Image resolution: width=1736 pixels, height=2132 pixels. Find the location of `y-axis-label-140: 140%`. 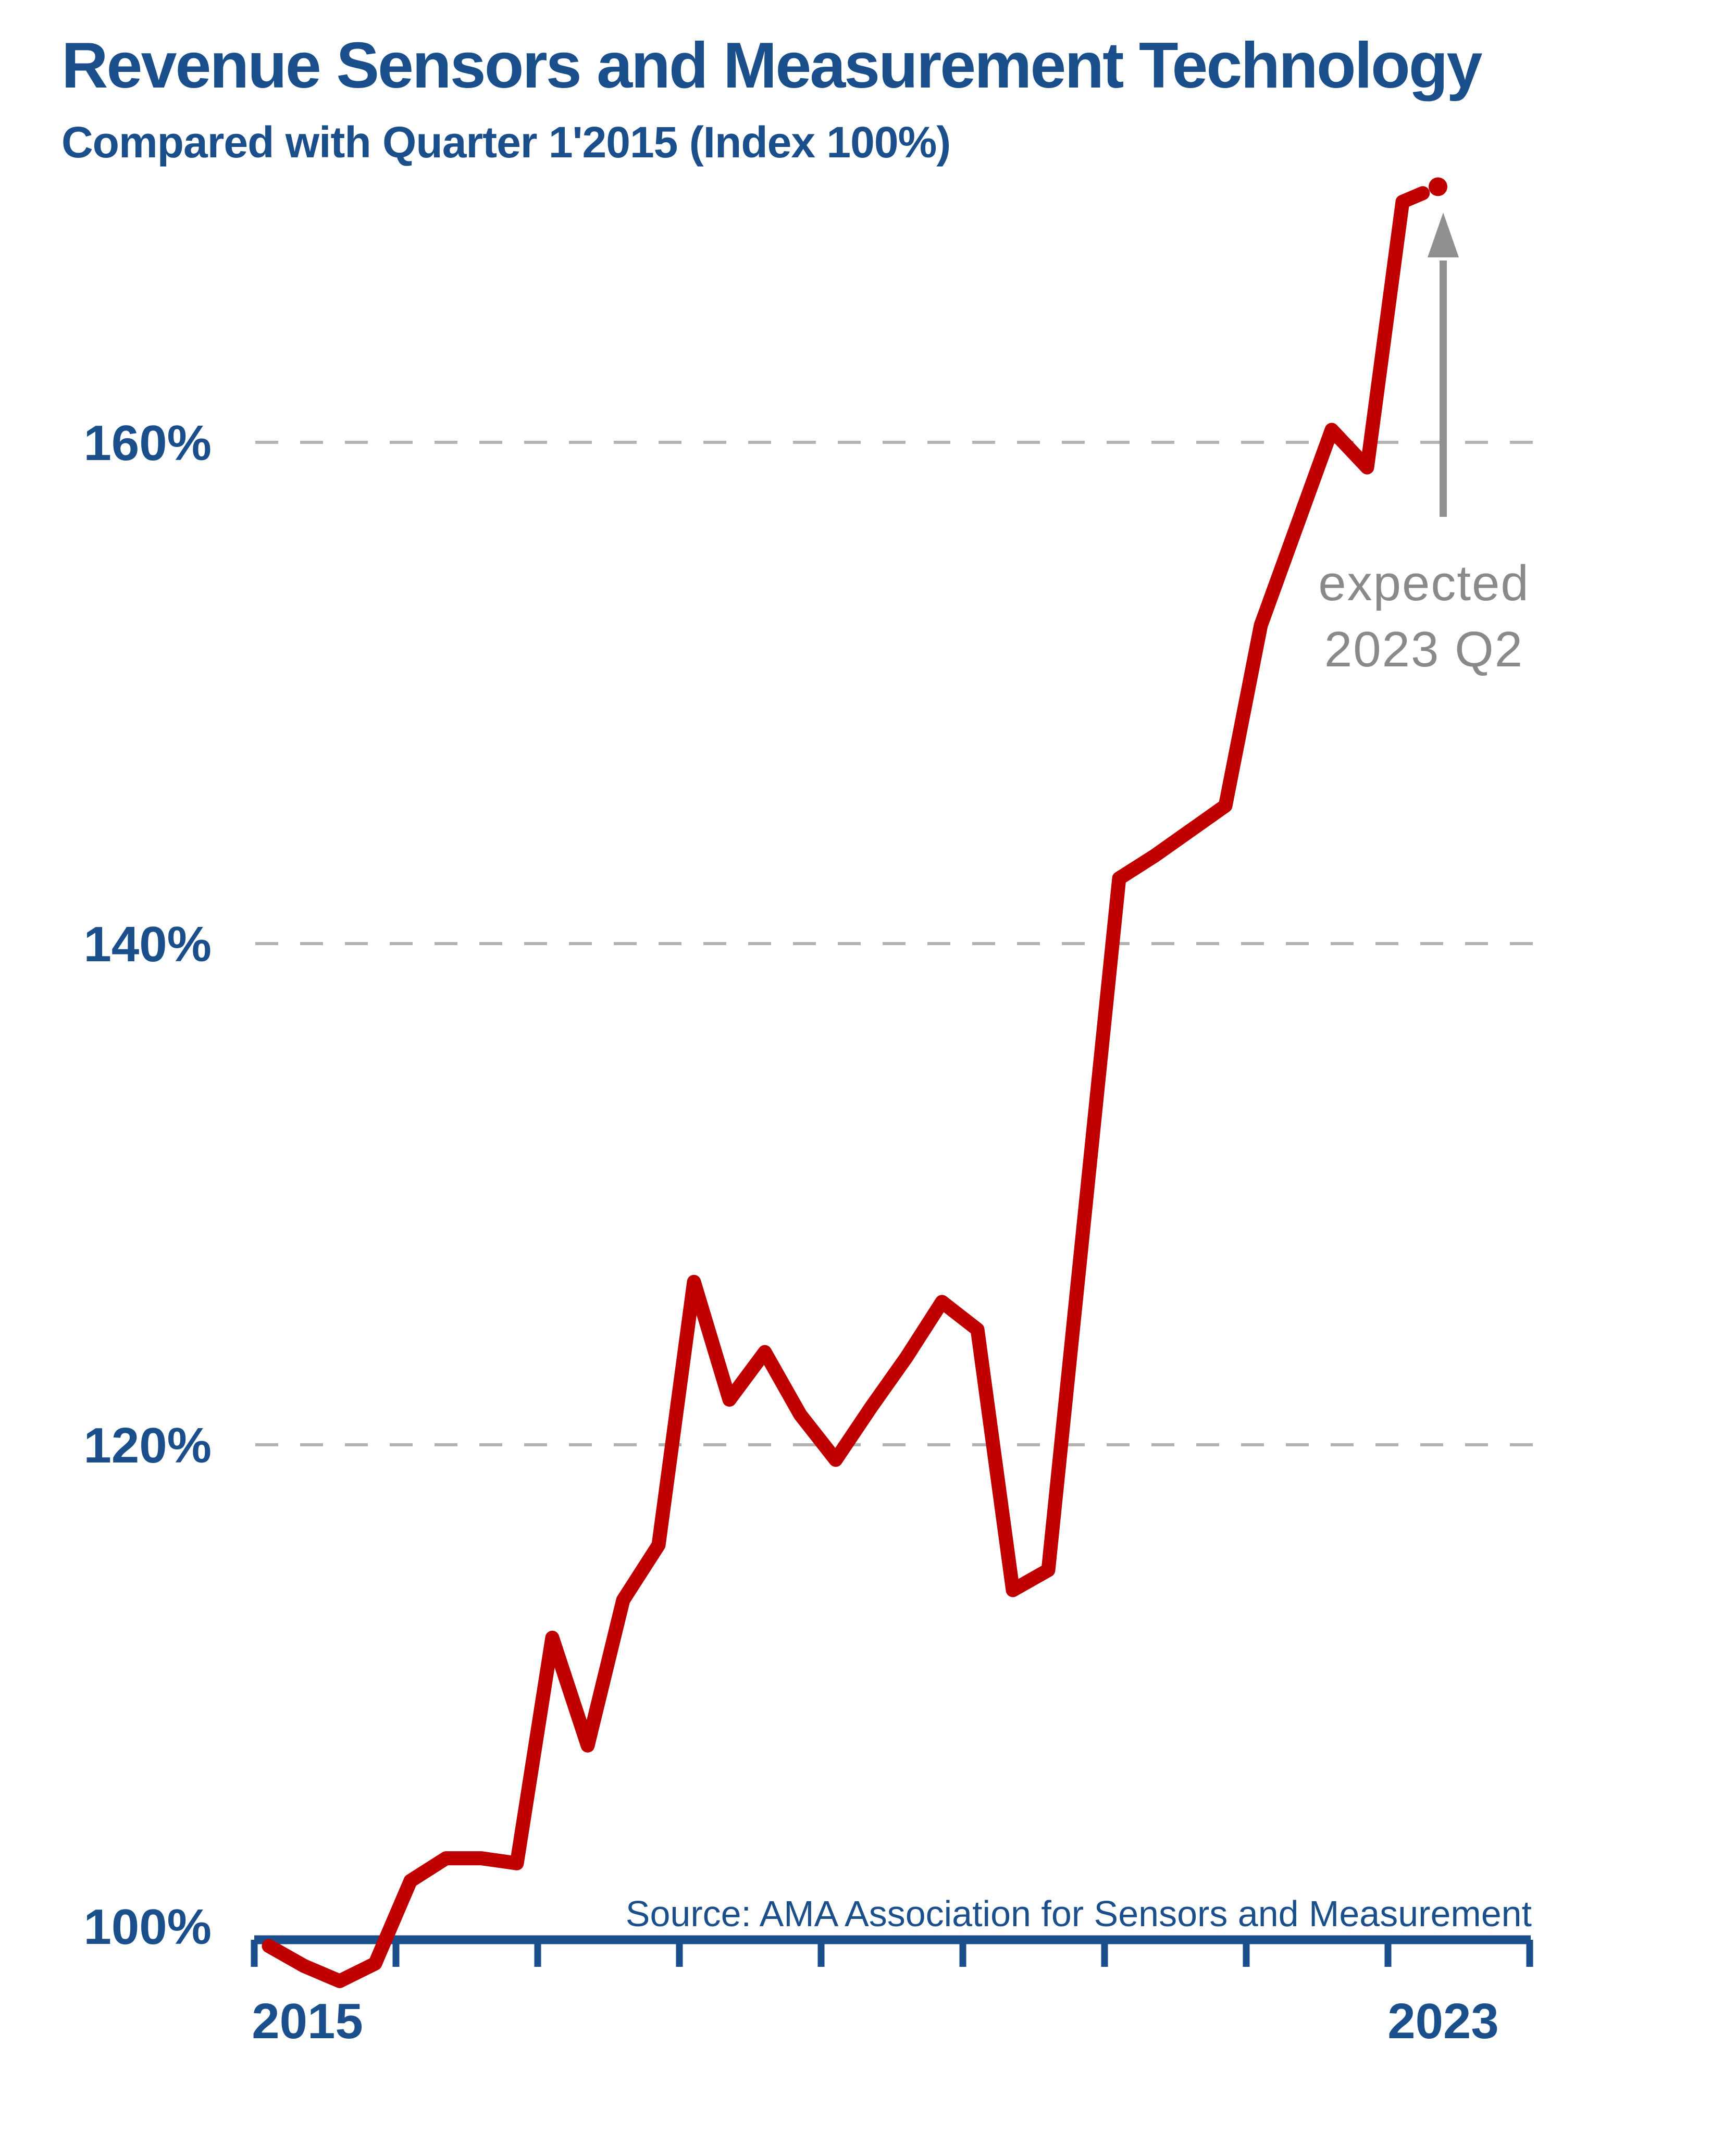

y-axis-label-140: 140% is located at coordinates (148, 944).